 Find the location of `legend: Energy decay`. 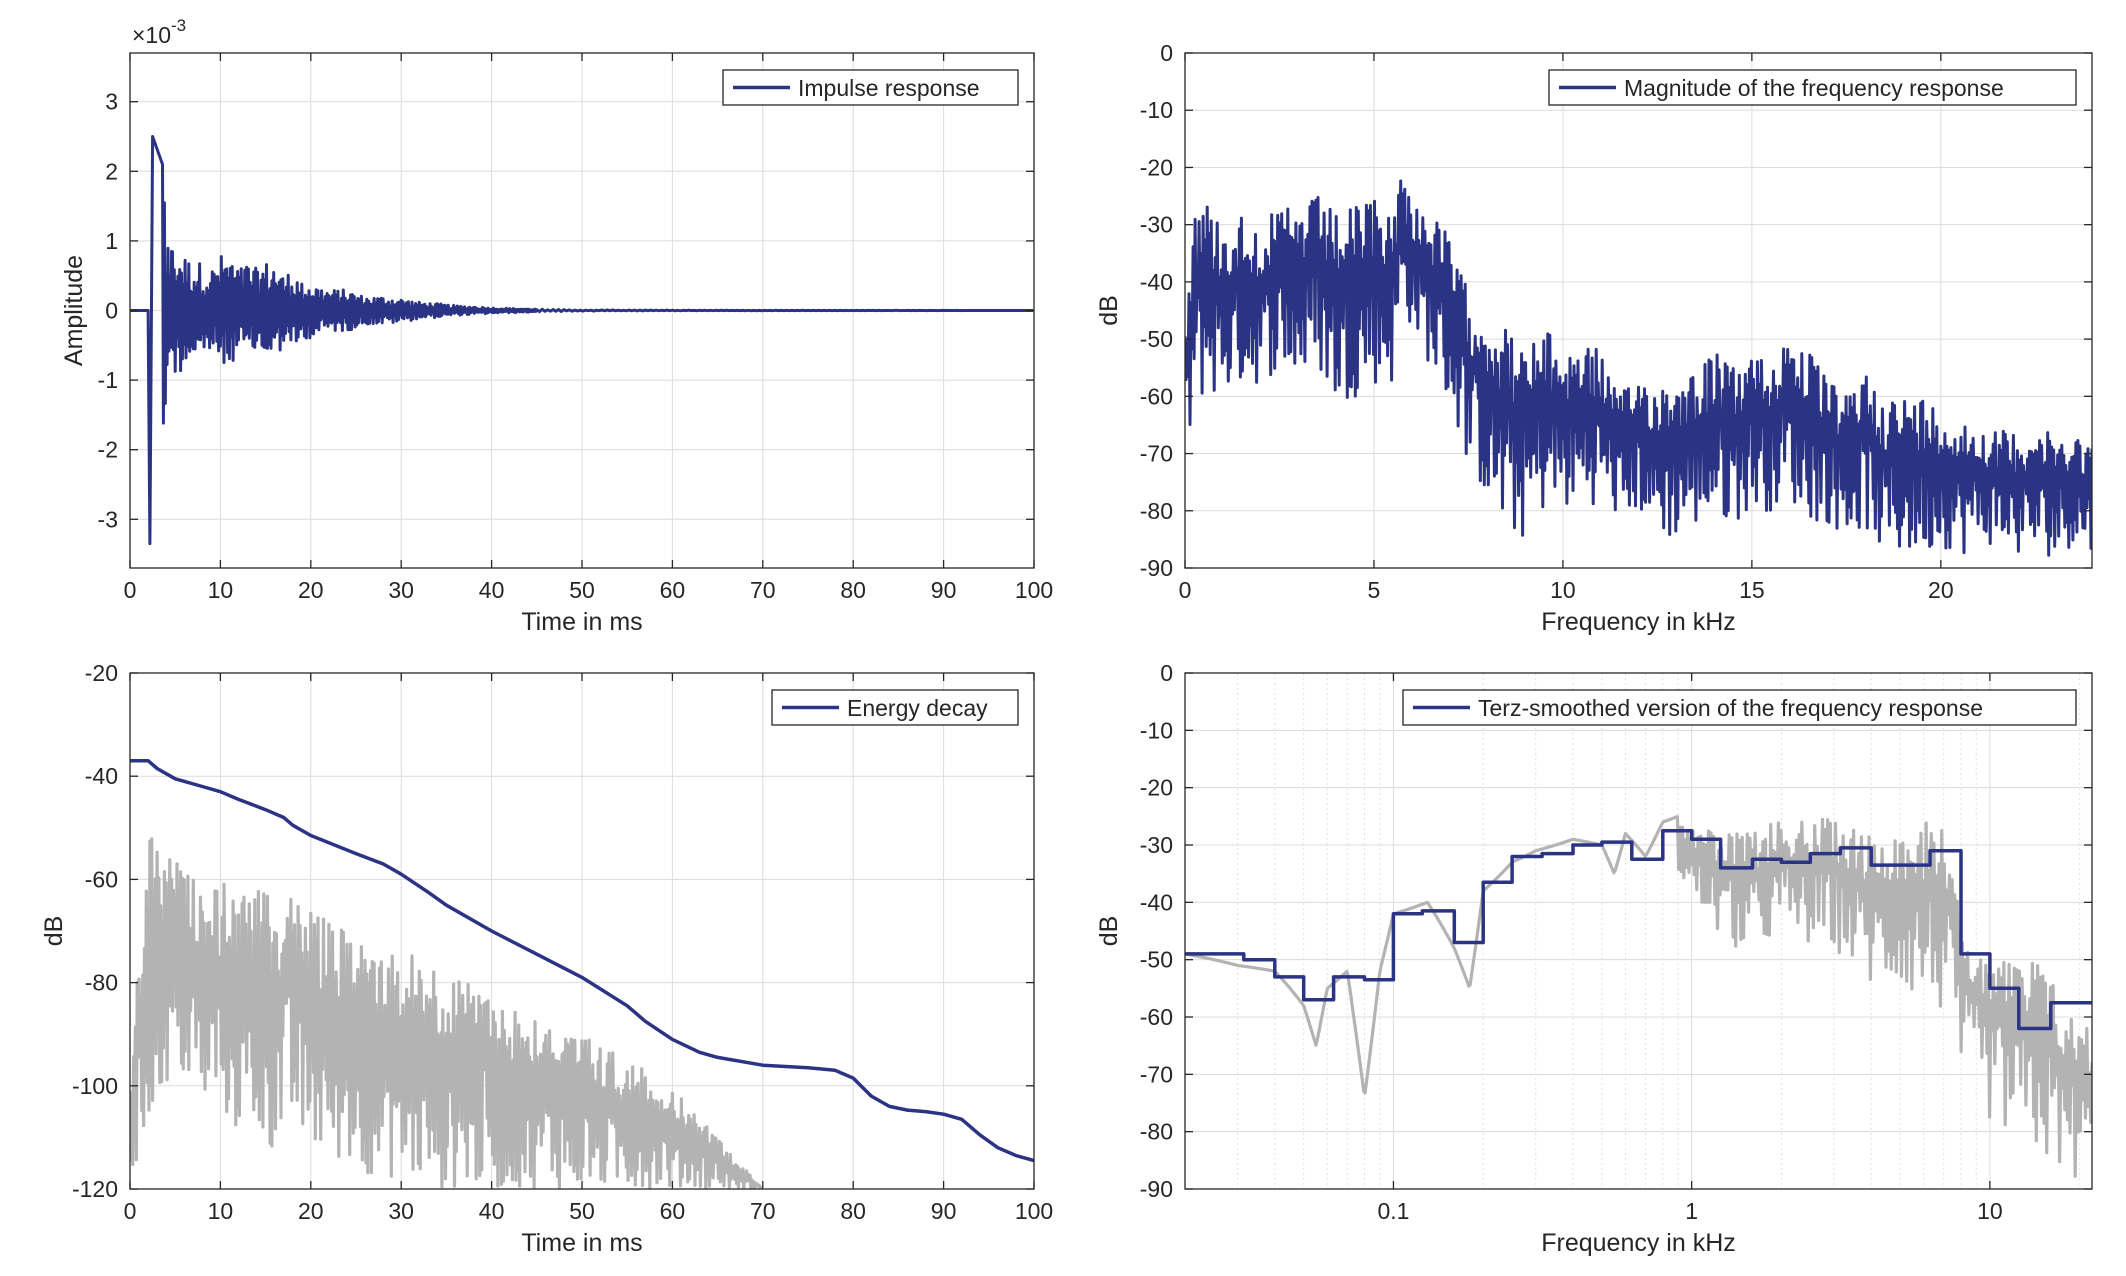

legend: Energy decay is located at coordinates (895, 707).